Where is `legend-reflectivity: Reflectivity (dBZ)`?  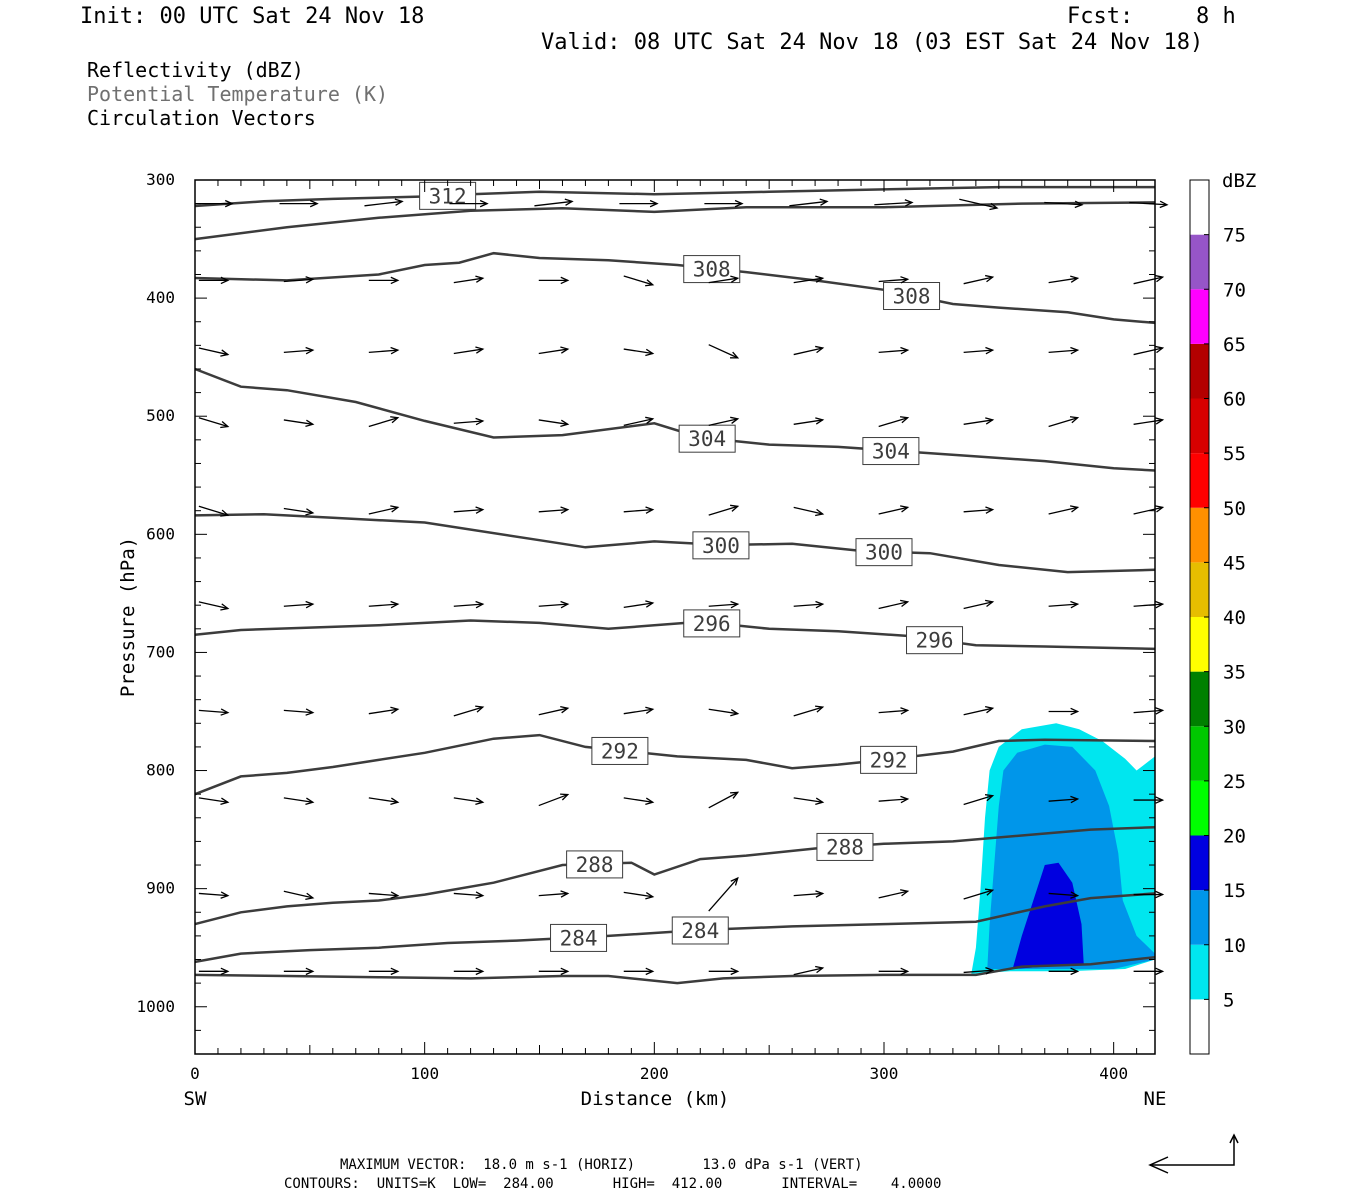
legend-reflectivity: Reflectivity (dBZ) is located at coordinates (195, 70).